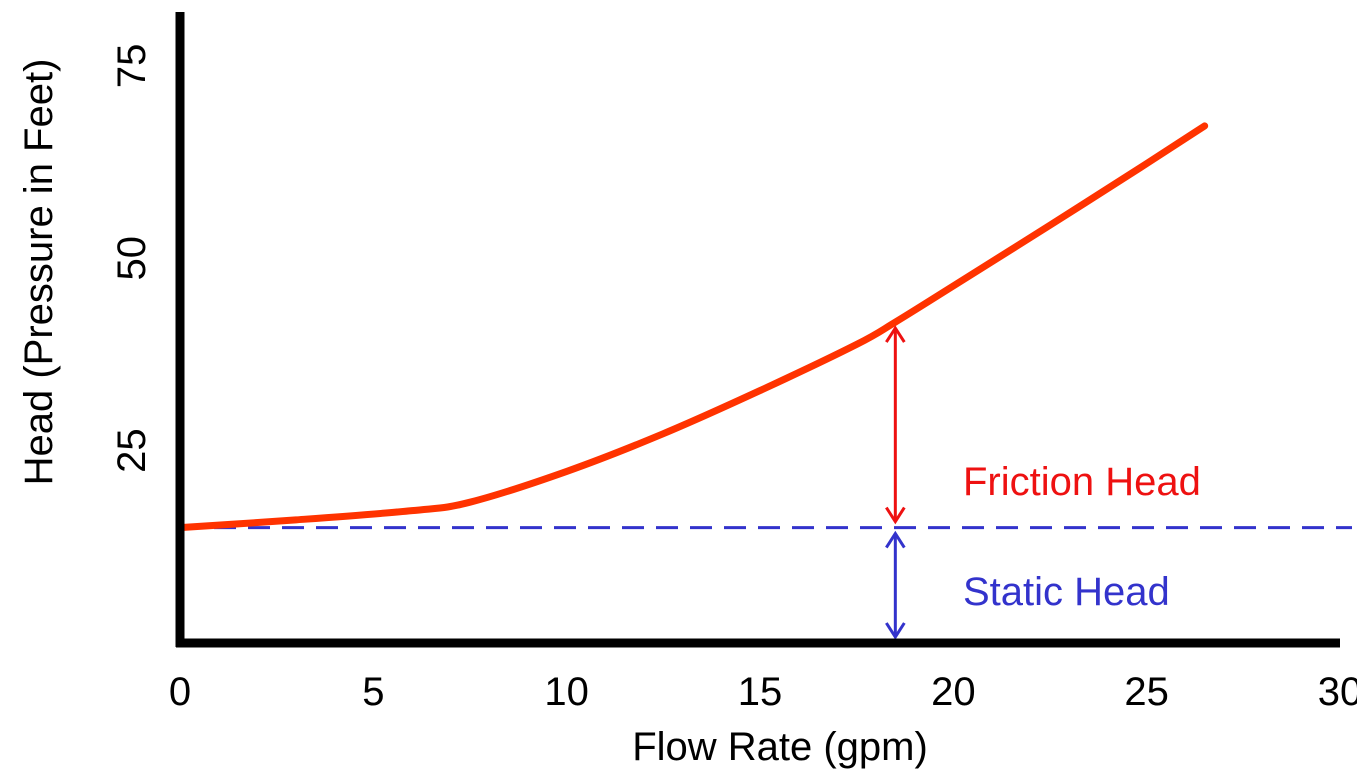 This screenshot has width=1357, height=783. Describe the element at coordinates (1337, 692) in the screenshot. I see `x-tick-label: 30` at that location.